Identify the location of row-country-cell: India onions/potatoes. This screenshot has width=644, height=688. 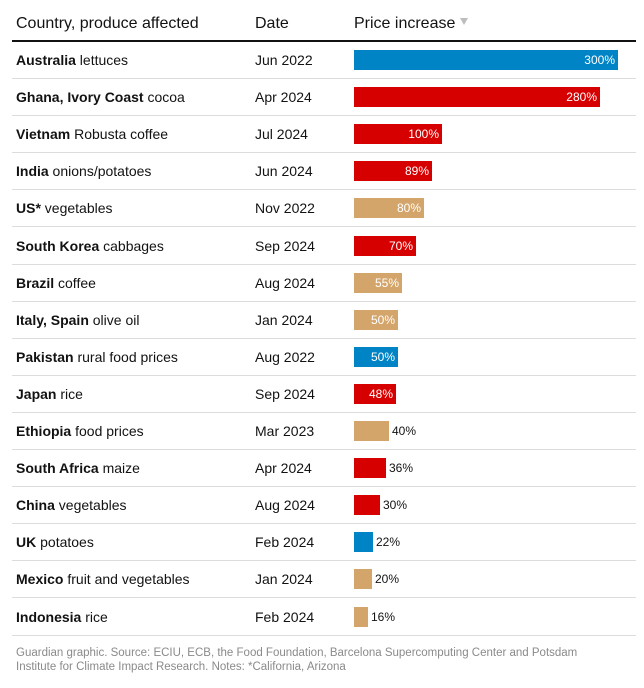
(83, 171).